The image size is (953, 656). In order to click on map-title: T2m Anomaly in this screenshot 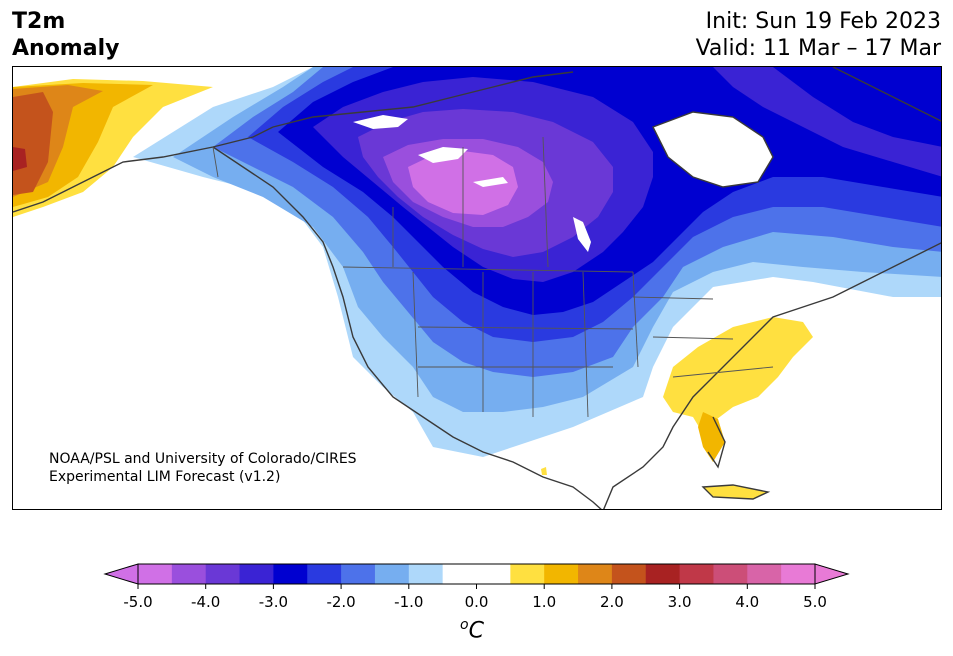, I will do `click(65, 35)`.